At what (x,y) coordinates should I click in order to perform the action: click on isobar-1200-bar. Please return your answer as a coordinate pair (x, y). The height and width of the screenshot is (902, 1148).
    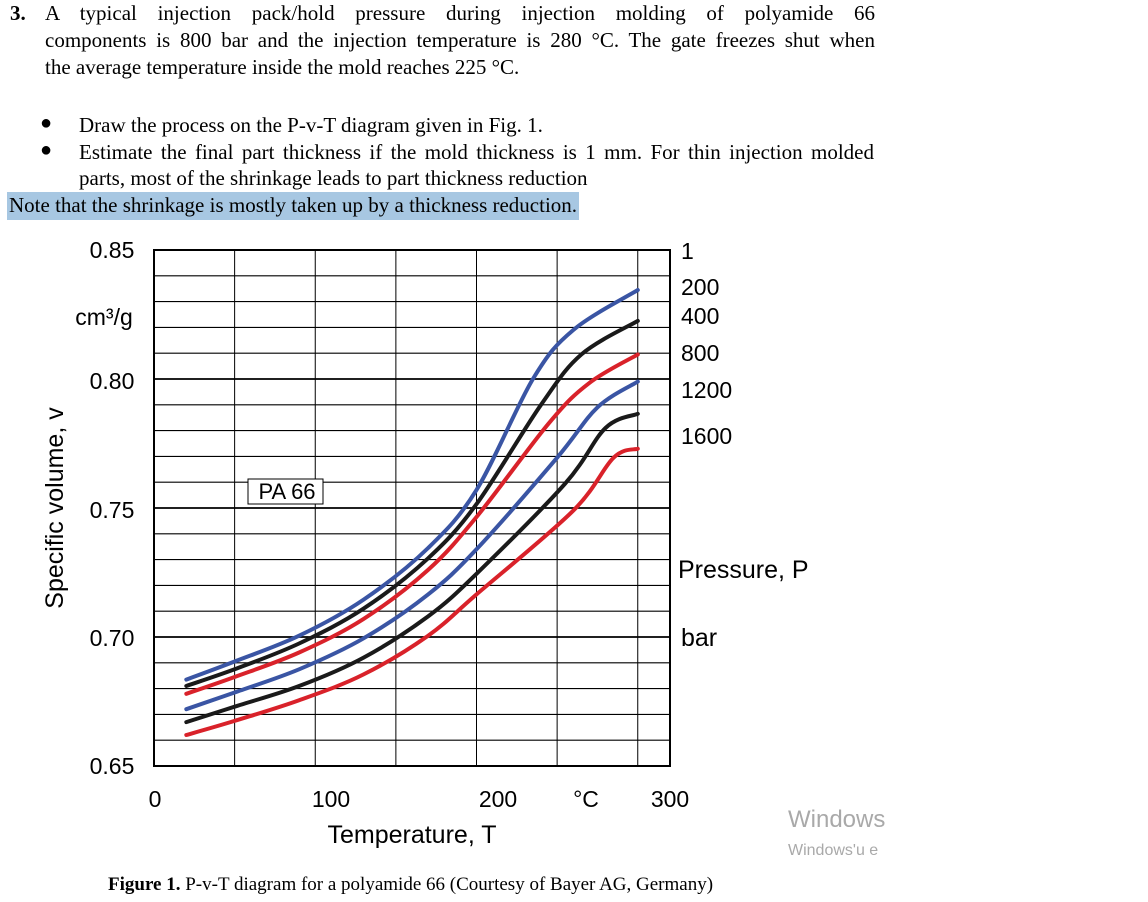
    Looking at the image, I should click on (412, 568).